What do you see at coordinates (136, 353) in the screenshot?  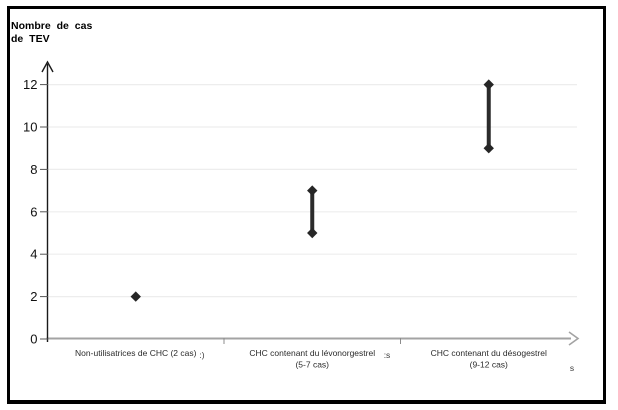 I see `category-label: Non-utilisatrices de CHC (2 cas)` at bounding box center [136, 353].